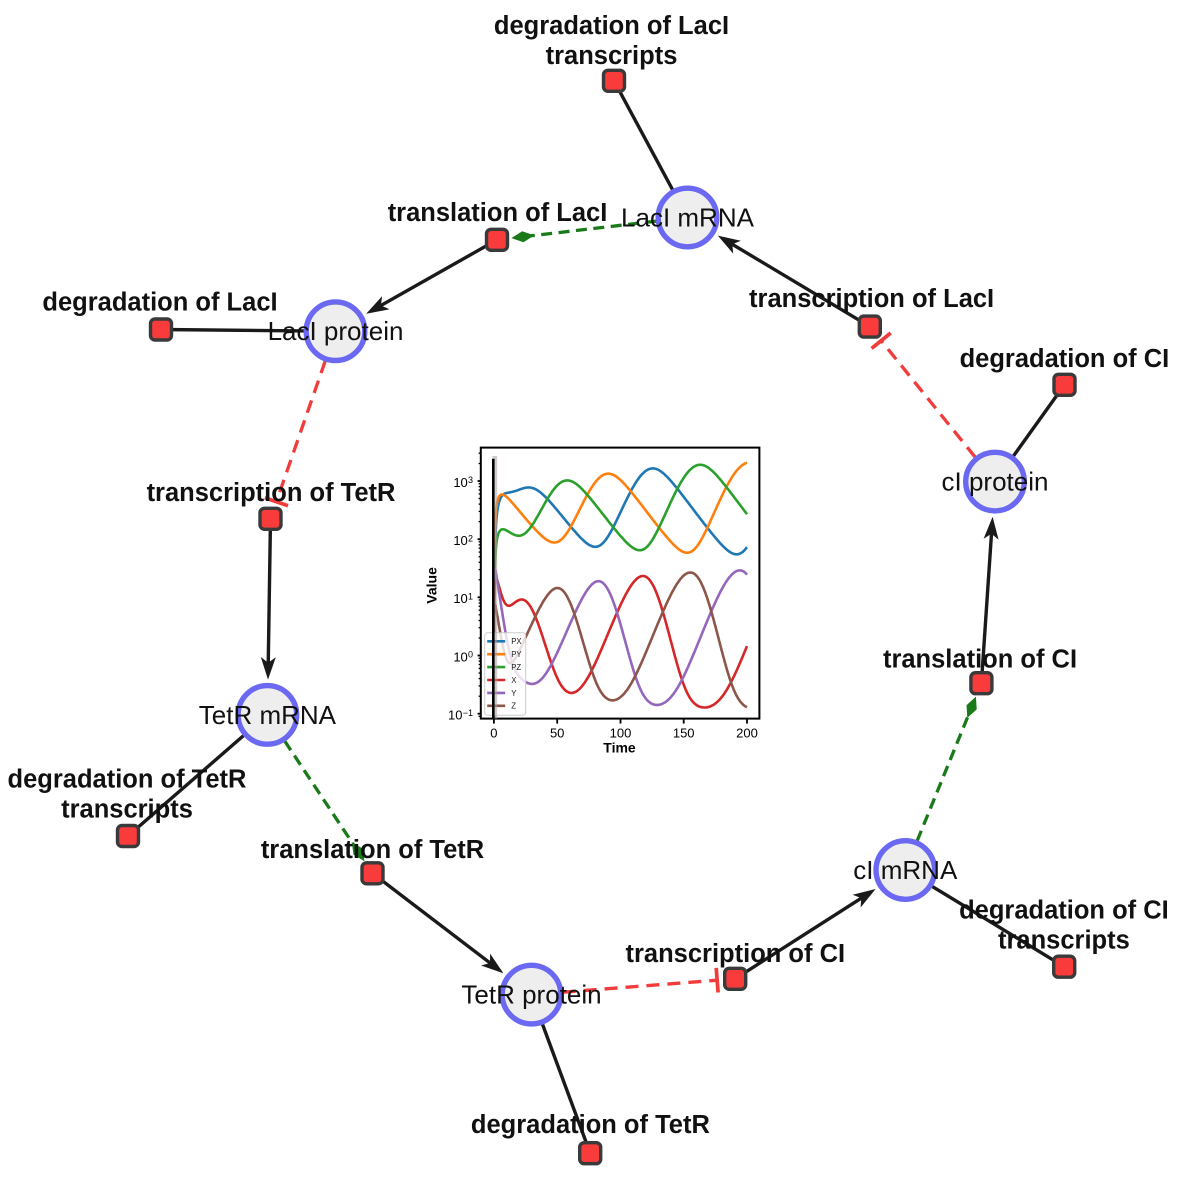  I want to click on svg-text: LacI mRNA, so click(688, 218).